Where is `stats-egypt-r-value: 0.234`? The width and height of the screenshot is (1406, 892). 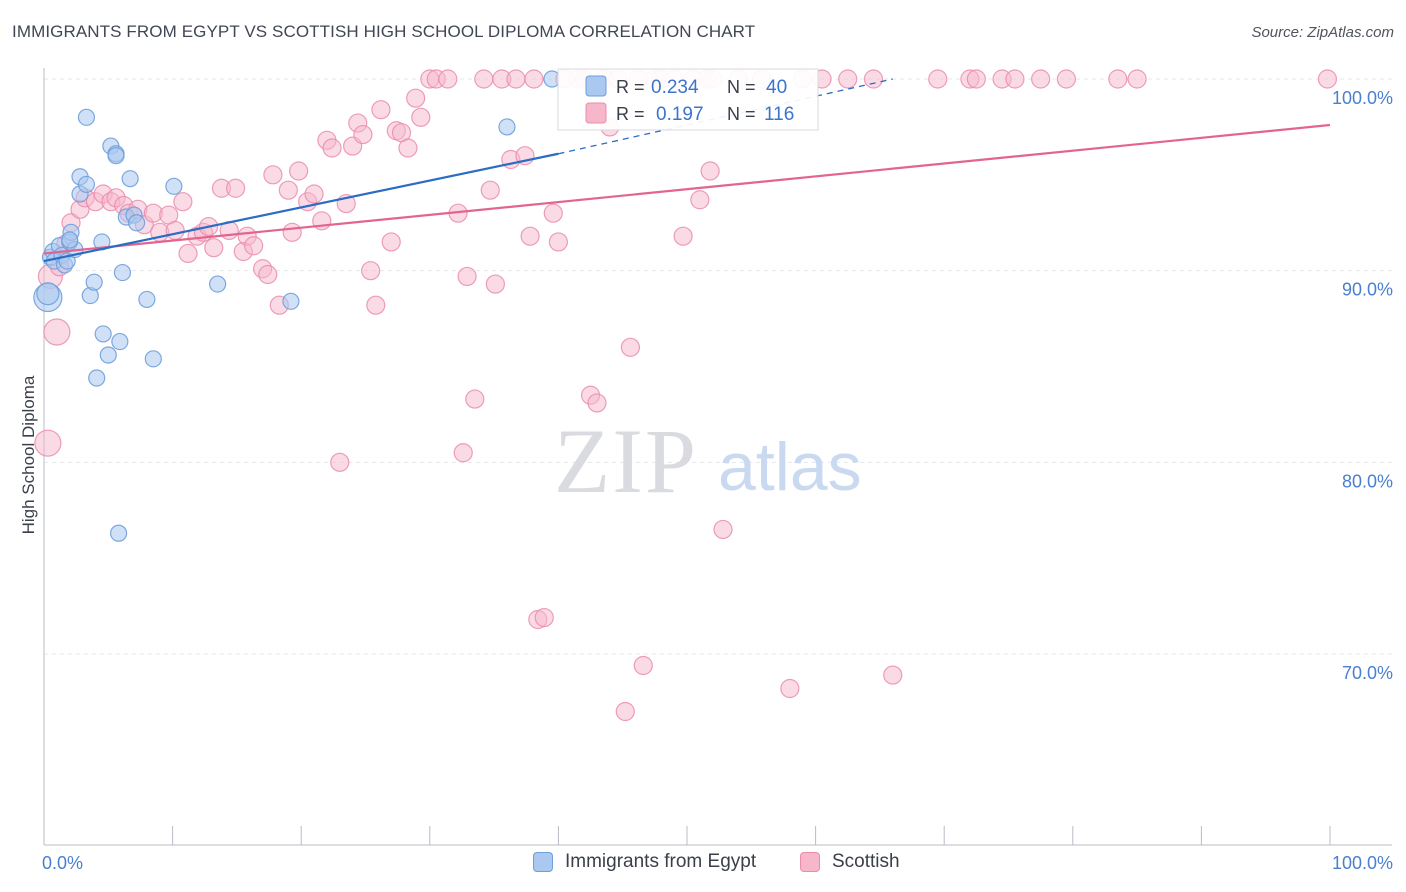
stats-egypt-r-value: 0.234 is located at coordinates (675, 87).